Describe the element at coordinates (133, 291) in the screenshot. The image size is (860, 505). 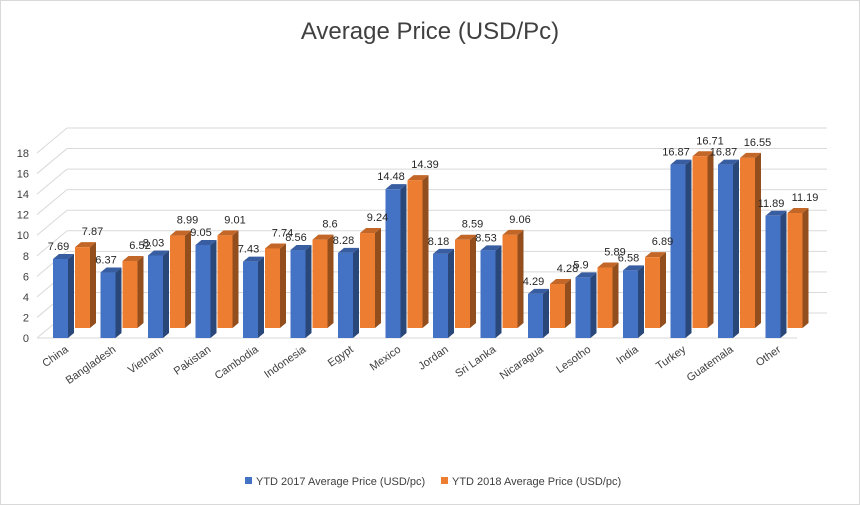
I see `bar-2018-bangladesh` at that location.